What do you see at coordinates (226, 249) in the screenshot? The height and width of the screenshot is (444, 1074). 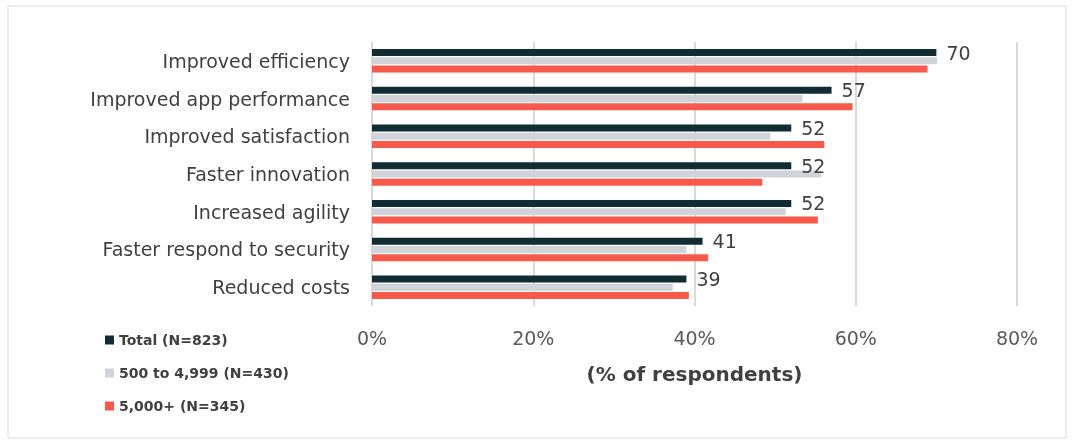 I see `y-tick-label: Faster respond to security` at bounding box center [226, 249].